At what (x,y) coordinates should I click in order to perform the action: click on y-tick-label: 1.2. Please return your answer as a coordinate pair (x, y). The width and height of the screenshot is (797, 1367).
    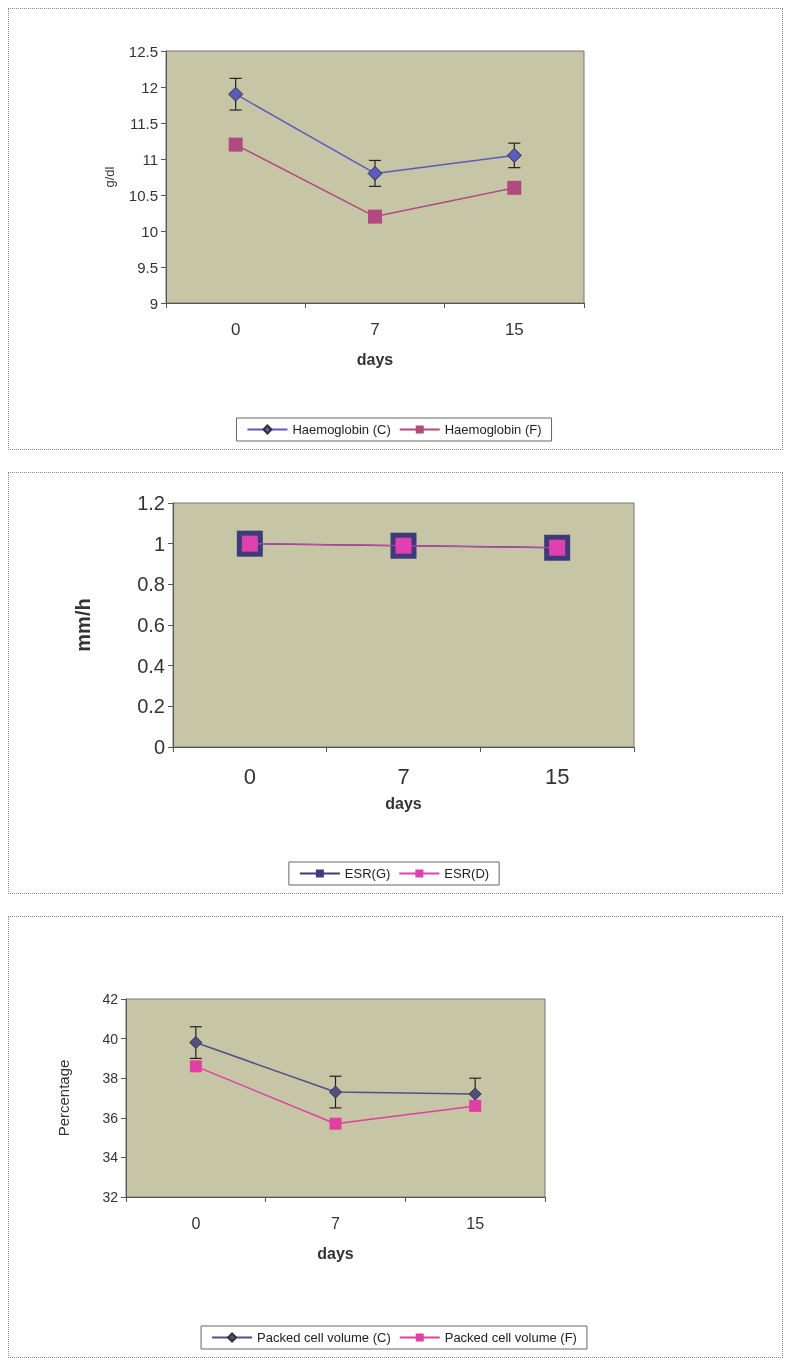
    Looking at the image, I should click on (151, 503).